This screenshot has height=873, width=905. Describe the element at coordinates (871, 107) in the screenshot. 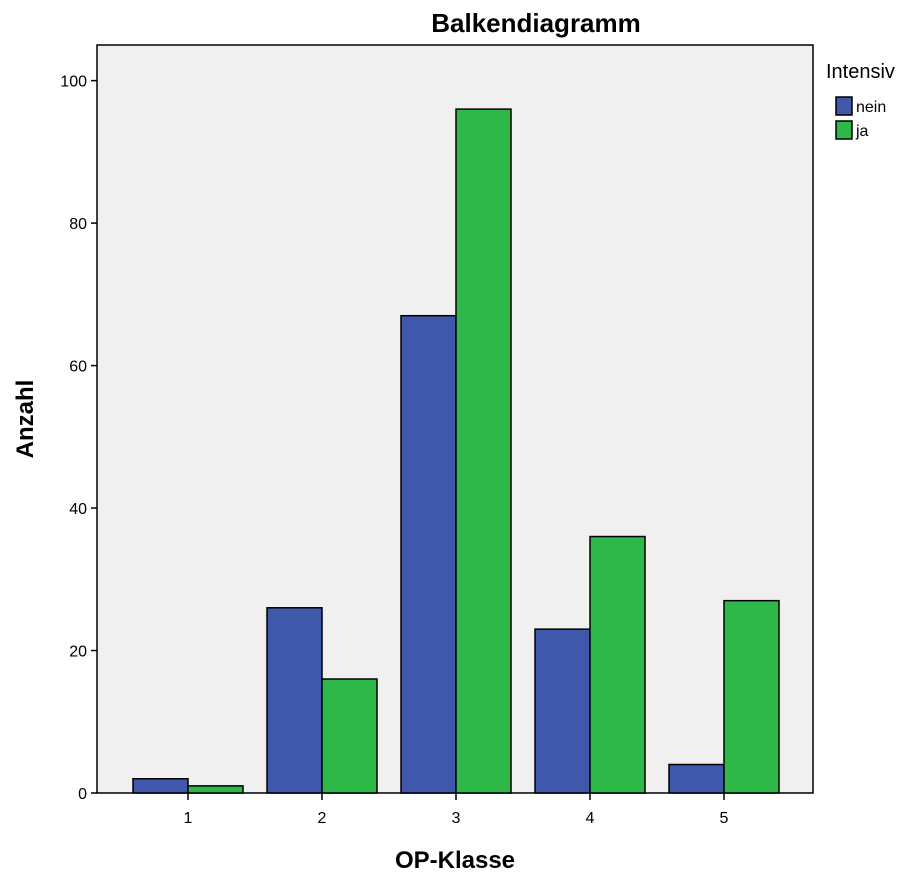

I see `legend-label-nein: nein` at that location.